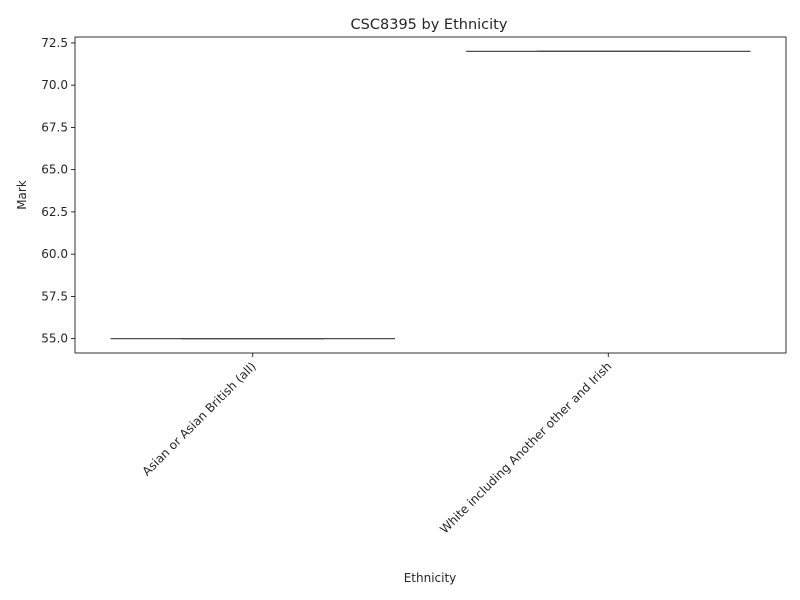 Image resolution: width=800 pixels, height=600 pixels. What do you see at coordinates (429, 25) in the screenshot?
I see `chart-title: CSC8395 by Ethnicity` at bounding box center [429, 25].